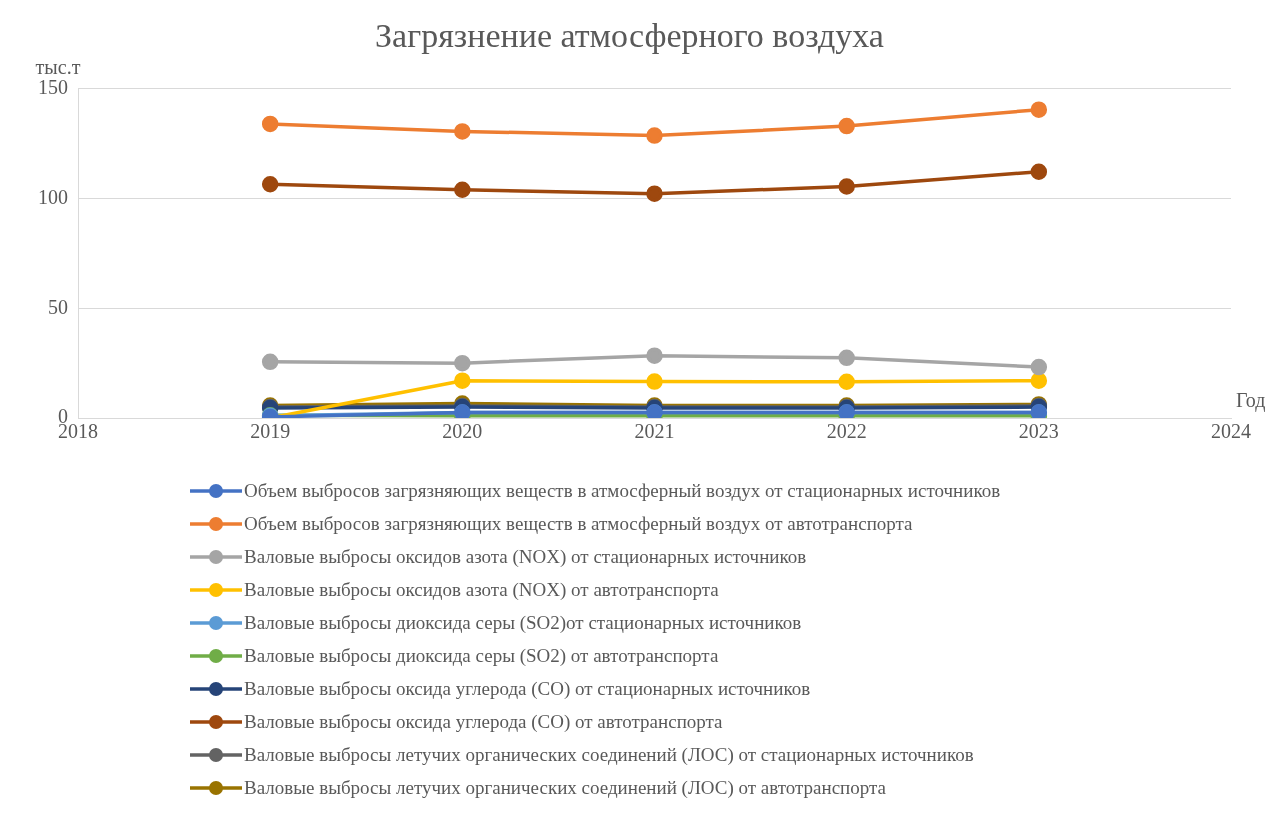 This screenshot has height=820, width=1286. What do you see at coordinates (53, 196) in the screenshot?
I see `y-tick-label: 100` at bounding box center [53, 196].